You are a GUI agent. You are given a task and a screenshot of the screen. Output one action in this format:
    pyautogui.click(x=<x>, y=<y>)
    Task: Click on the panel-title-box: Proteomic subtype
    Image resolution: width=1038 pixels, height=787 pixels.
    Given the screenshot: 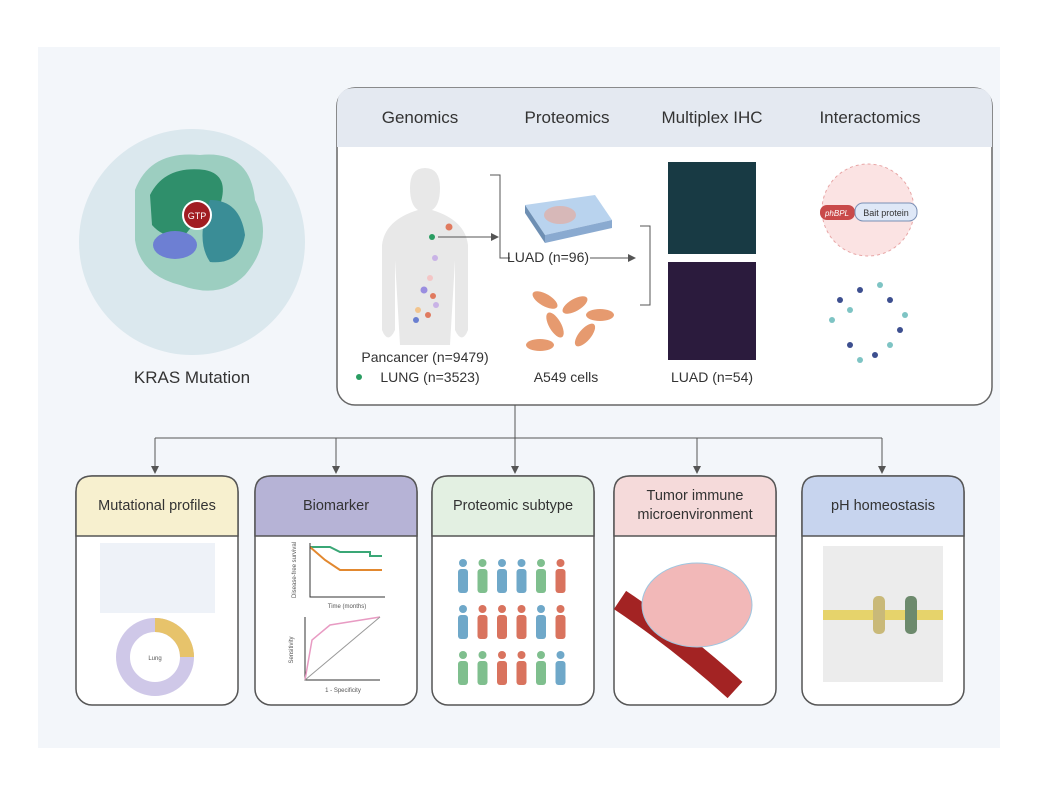 What is the action you would take?
    pyautogui.click(x=513, y=505)
    